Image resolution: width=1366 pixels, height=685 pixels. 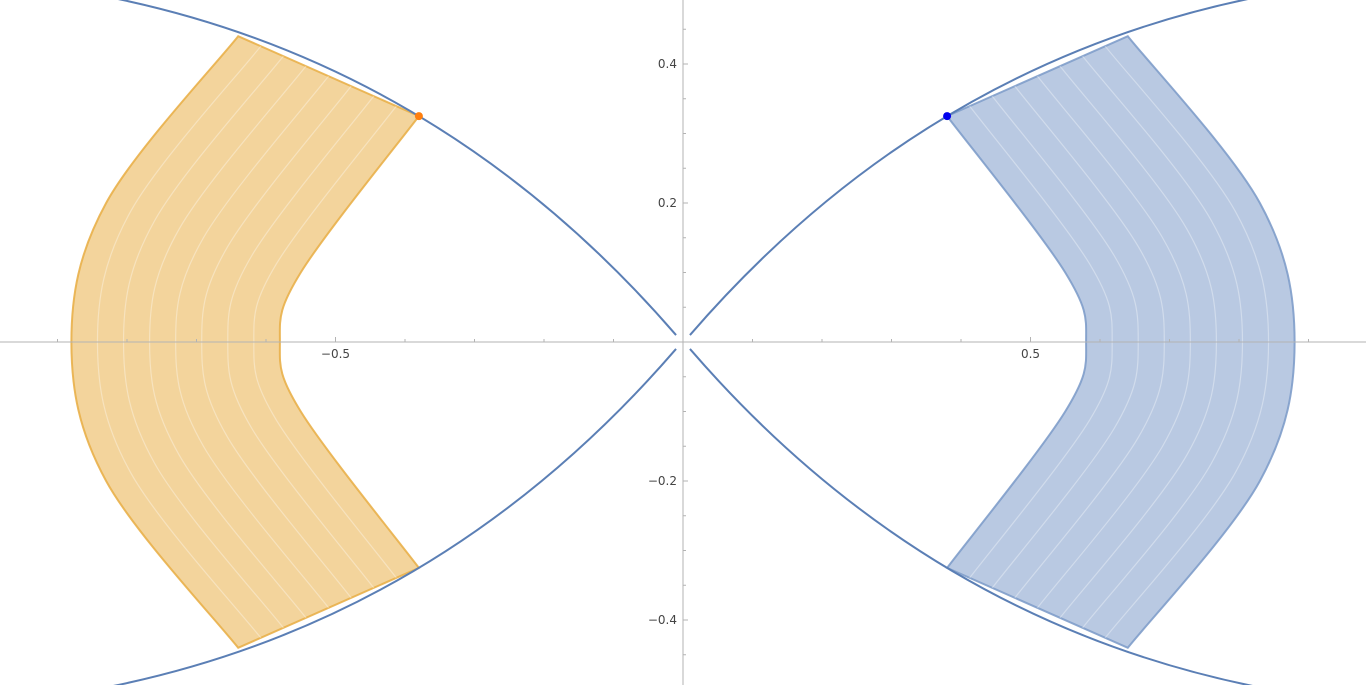 I want to click on y-tick-label: −0.4, so click(x=662, y=620).